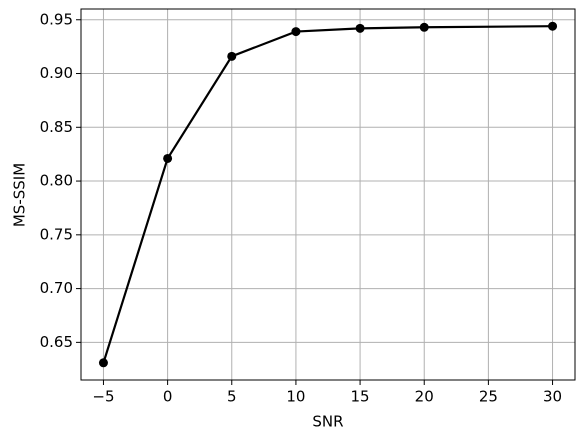 The height and width of the screenshot is (440, 586). What do you see at coordinates (56, 288) in the screenshot?
I see `y-tick-label: 0.70` at bounding box center [56, 288].